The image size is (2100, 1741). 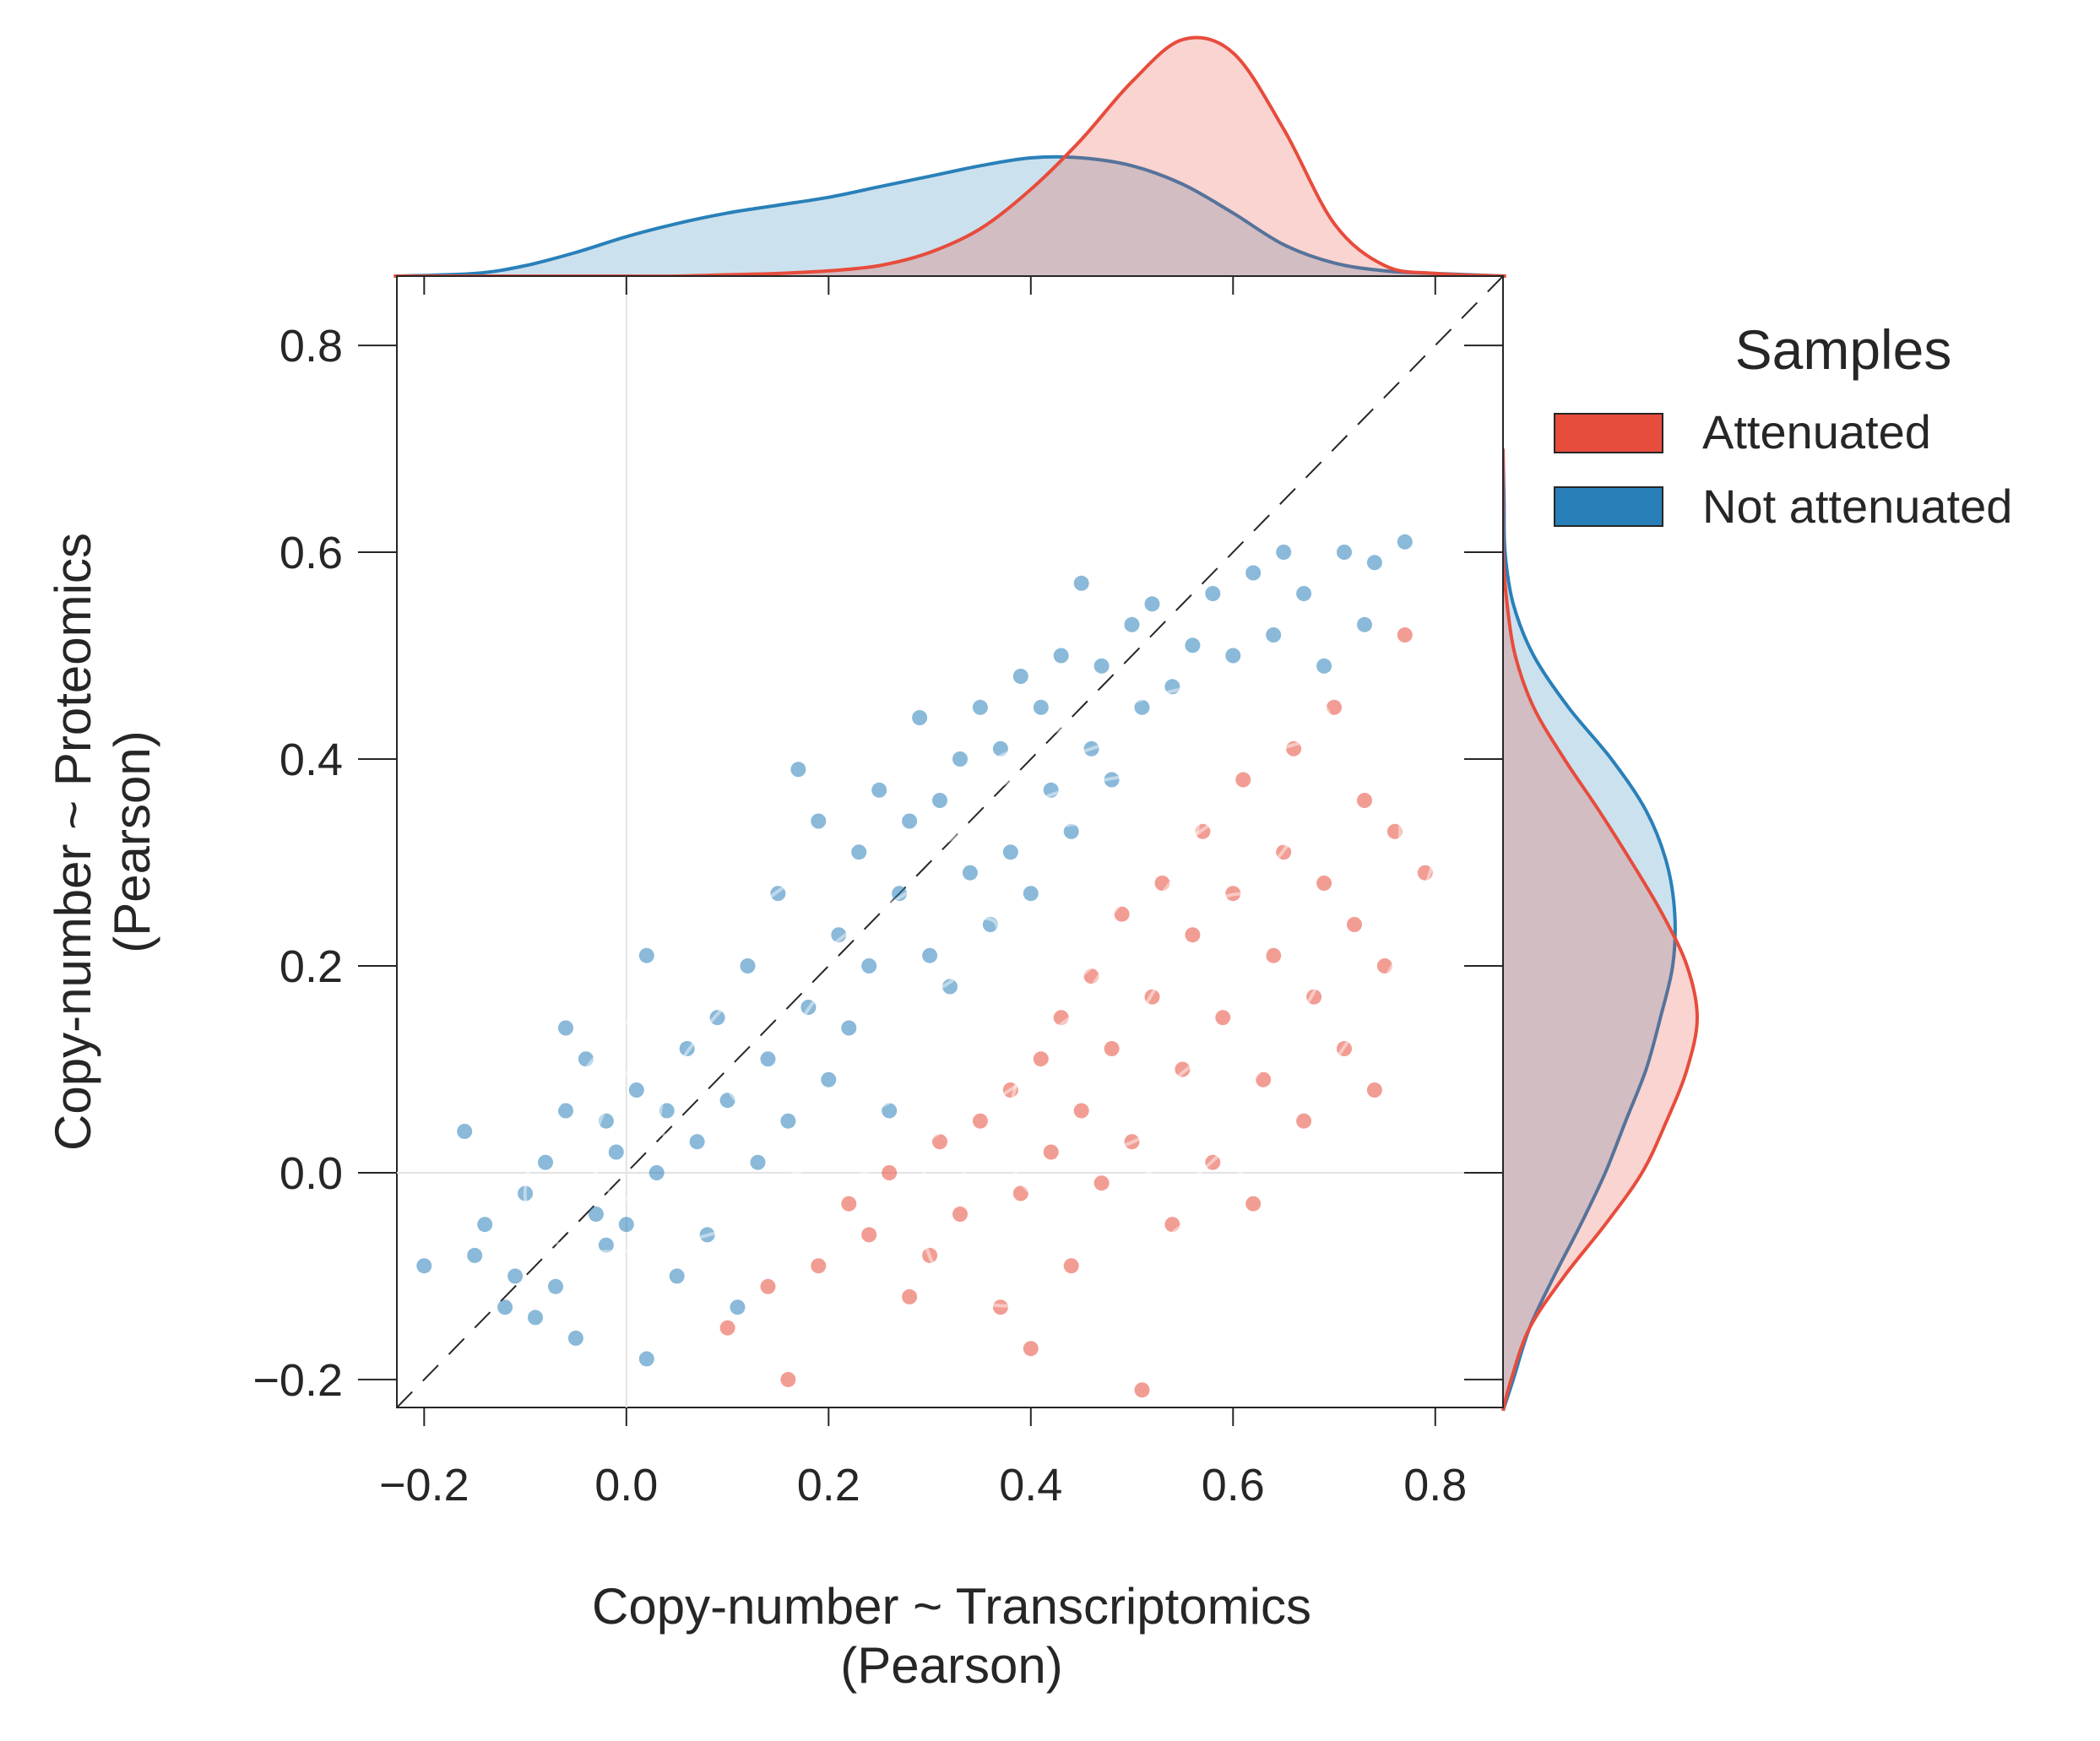 I want to click on legend-title: Samples, so click(x=1844, y=349).